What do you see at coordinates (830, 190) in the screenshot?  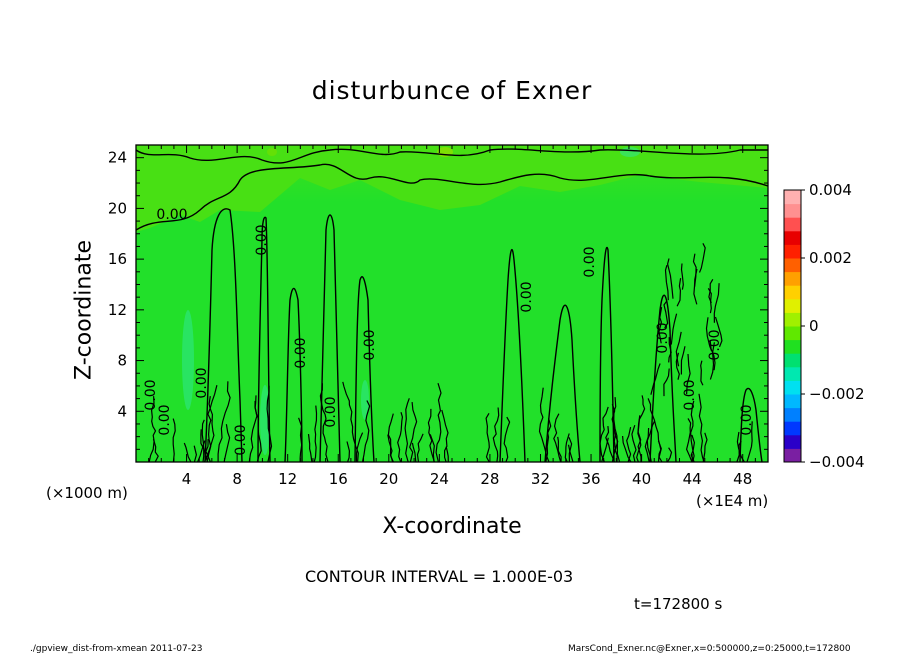 I see `colorbar-tick-label: 0.004` at bounding box center [830, 190].